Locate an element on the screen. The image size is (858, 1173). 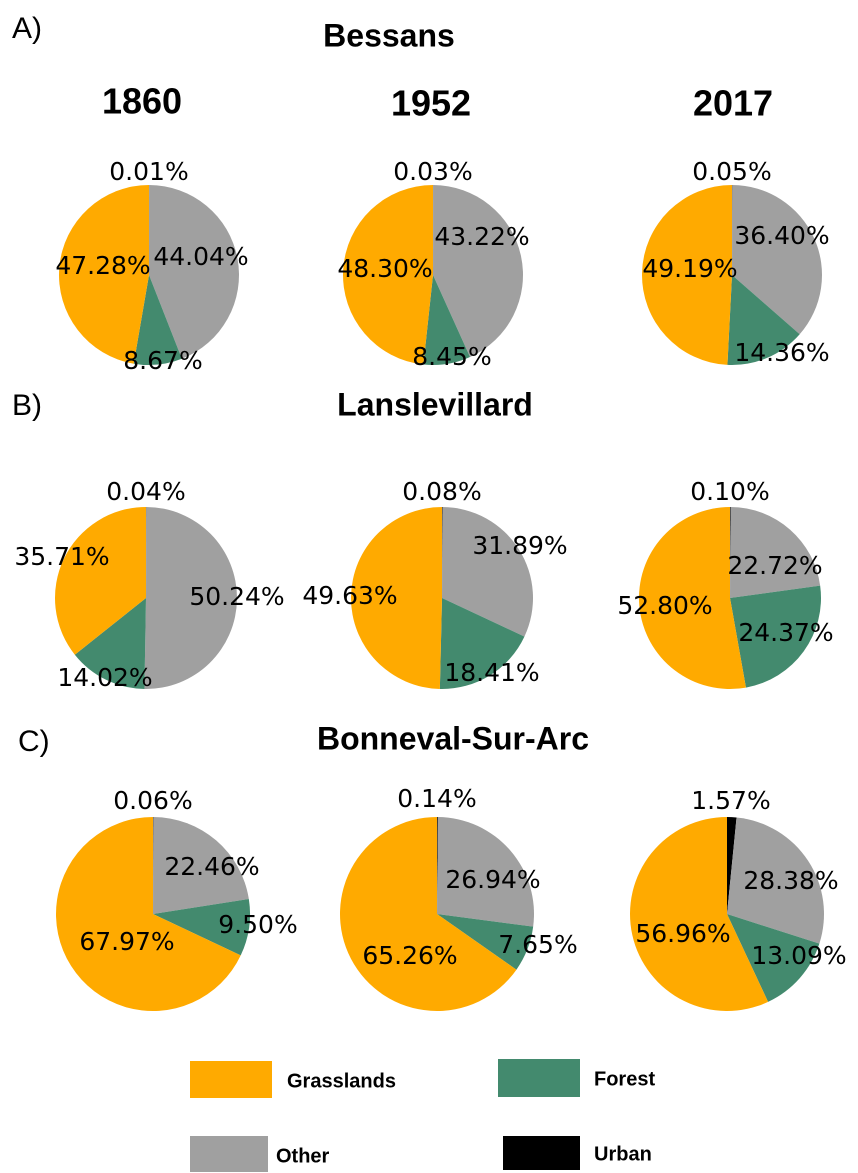
slice-label: 14.36% is located at coordinates (781, 352).